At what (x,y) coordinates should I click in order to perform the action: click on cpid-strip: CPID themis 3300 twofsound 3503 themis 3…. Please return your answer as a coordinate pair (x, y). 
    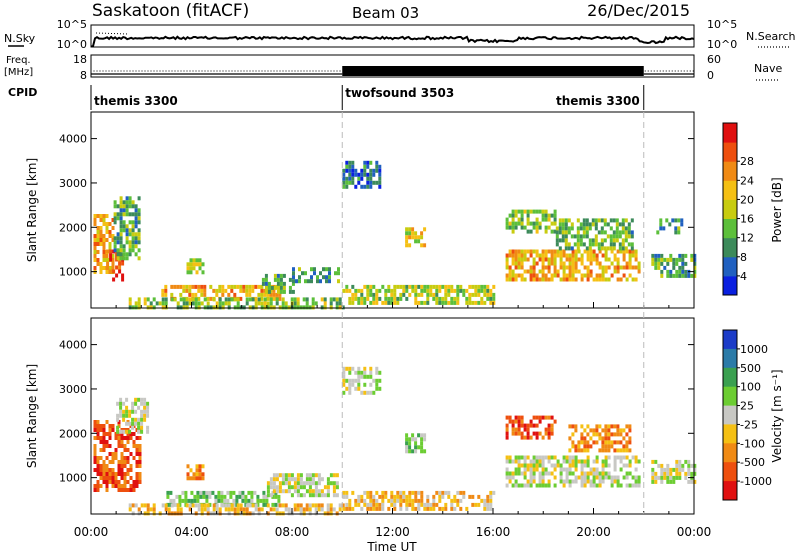
    Looking at the image, I should click on (326, 97).